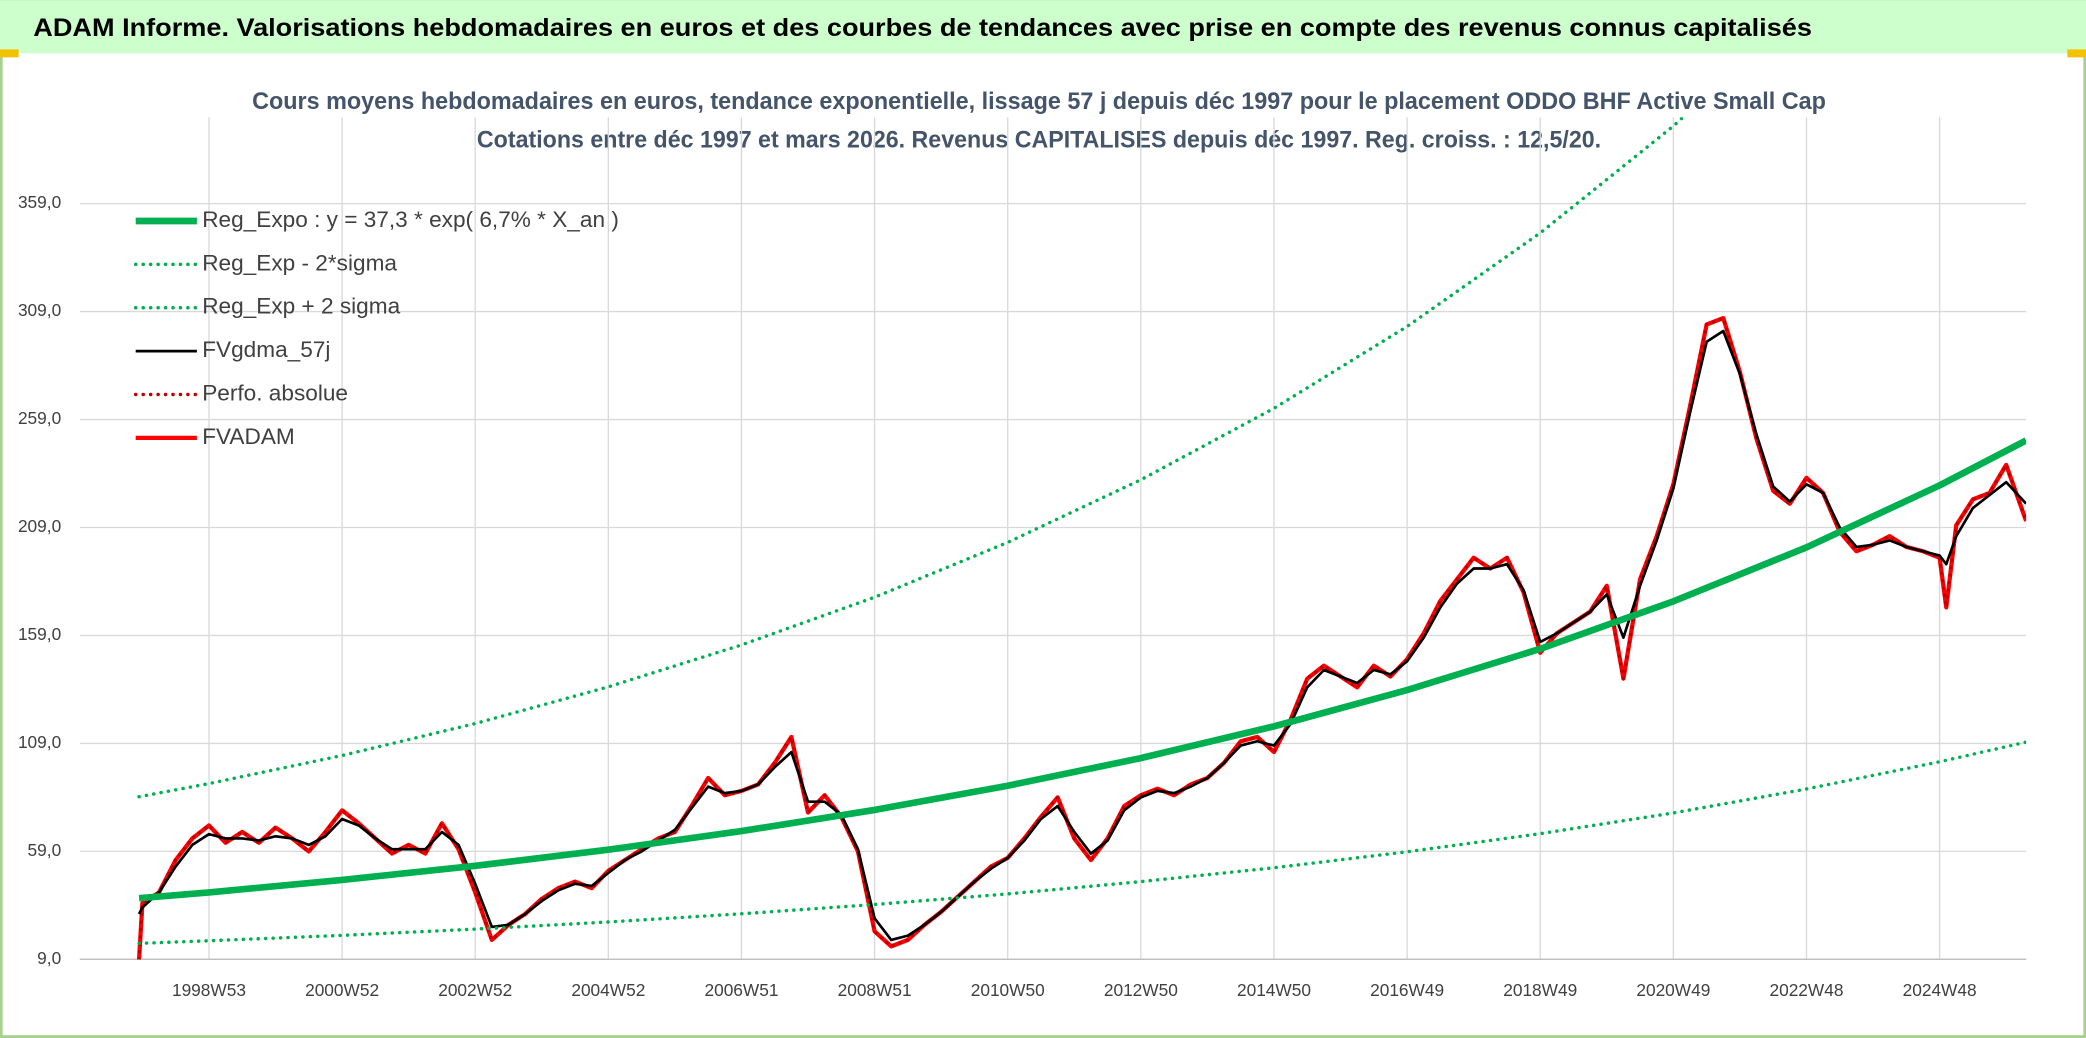 The height and width of the screenshot is (1038, 2086). Describe the element at coordinates (39, 418) in the screenshot. I see `y-tick-label: 259,0` at that location.